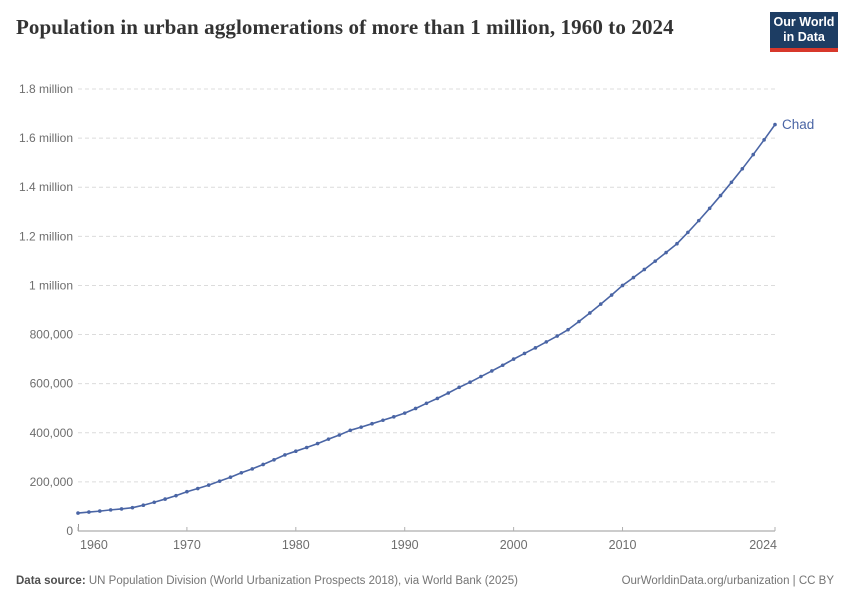 Image resolution: width=850 pixels, height=600 pixels. I want to click on y-tick-label: 1 million, so click(51, 285).